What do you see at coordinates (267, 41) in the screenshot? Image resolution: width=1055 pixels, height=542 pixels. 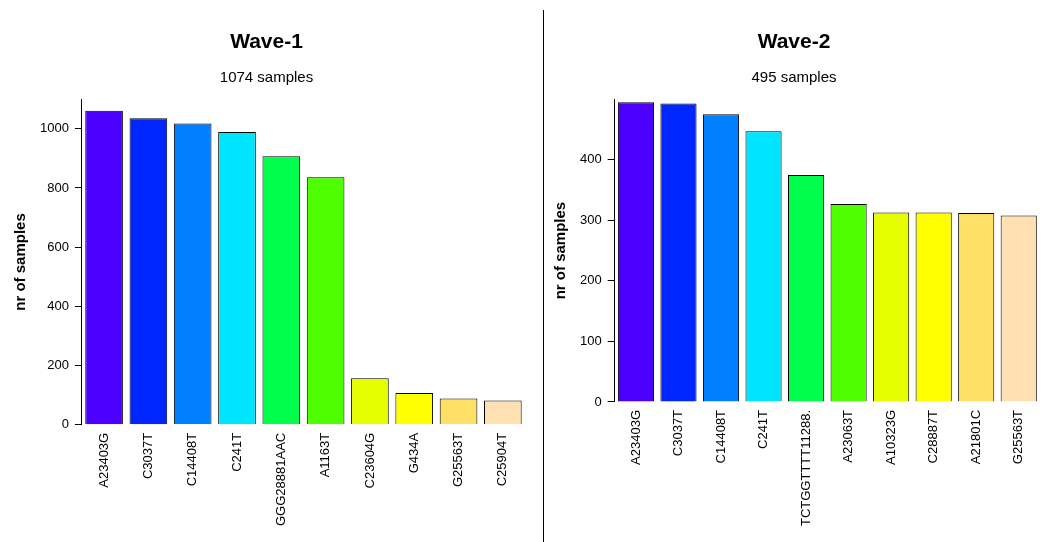 I see `chart-title: Wave-1` at bounding box center [267, 41].